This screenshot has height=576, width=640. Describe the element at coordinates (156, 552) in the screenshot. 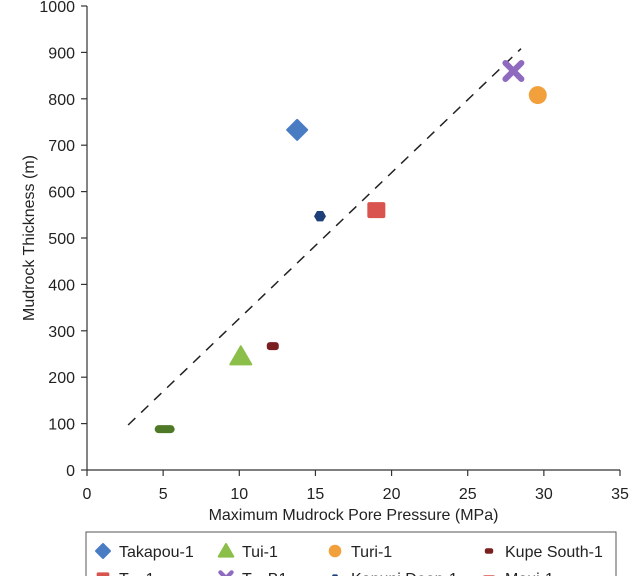

I see `legend-label: Takapou-1` at that location.